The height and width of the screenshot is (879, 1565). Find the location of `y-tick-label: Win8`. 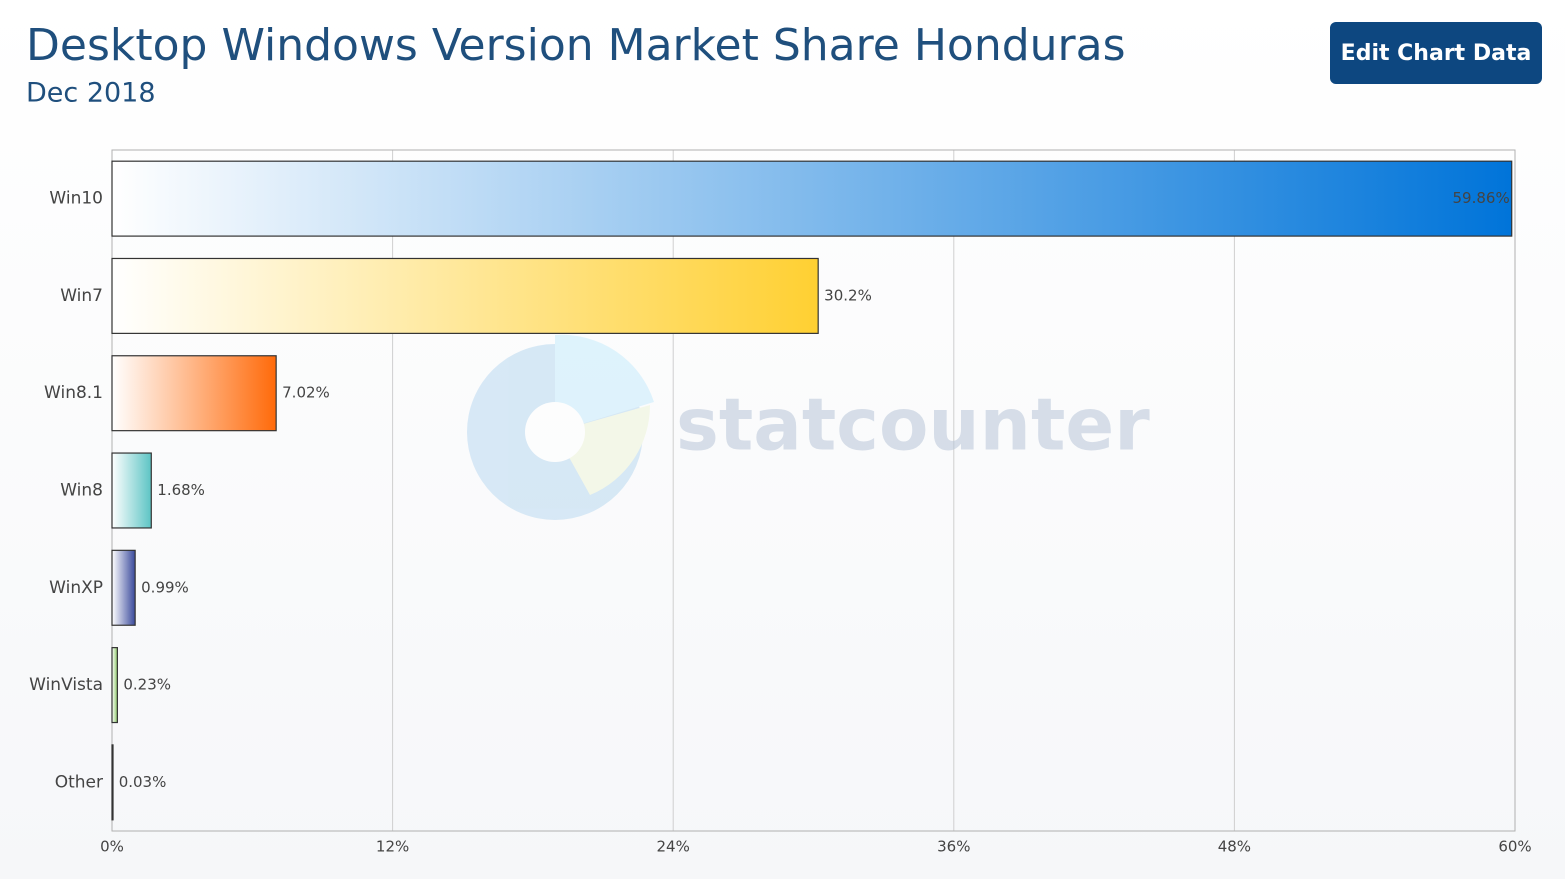

y-tick-label: Win8 is located at coordinates (81, 491).